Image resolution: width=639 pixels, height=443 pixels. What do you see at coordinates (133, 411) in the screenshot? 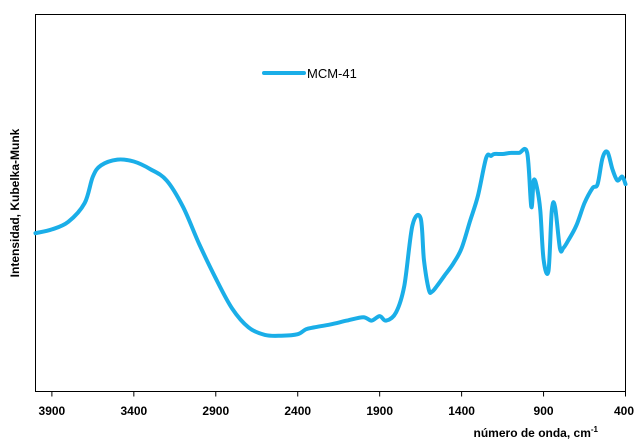
I see `x-tick-label: 3400` at bounding box center [133, 411].